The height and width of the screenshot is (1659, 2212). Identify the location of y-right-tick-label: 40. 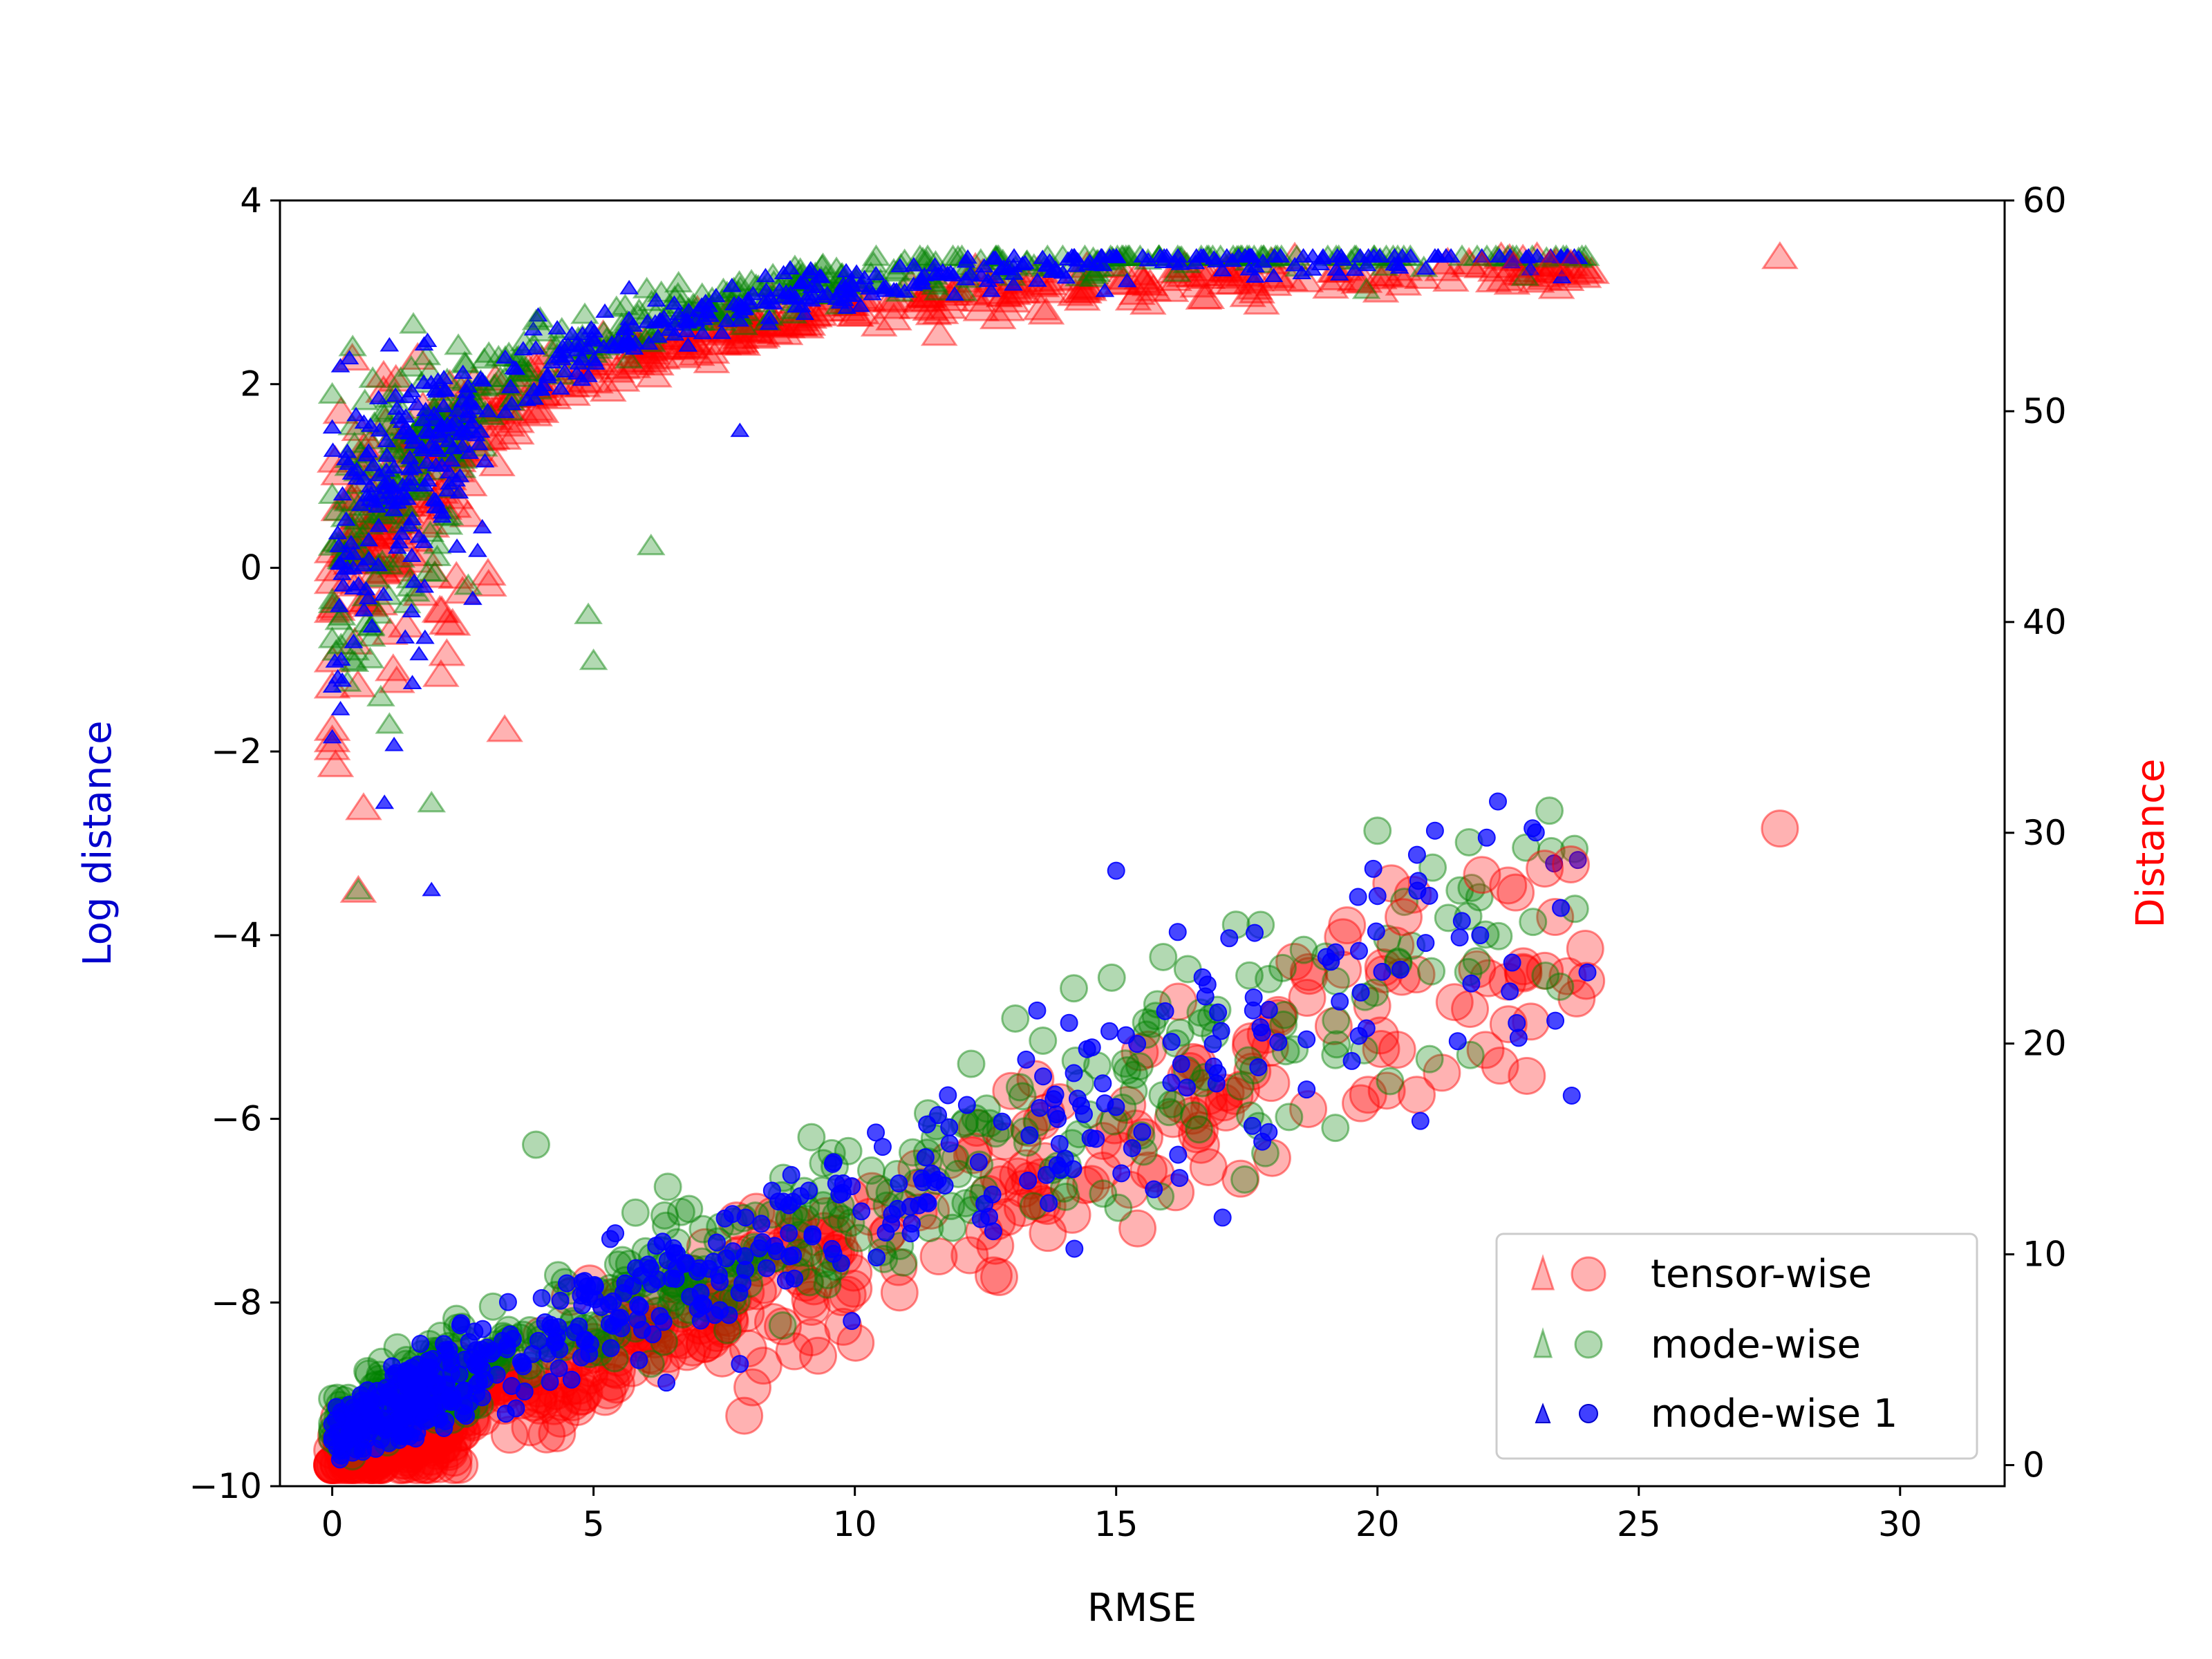
(2045, 622).